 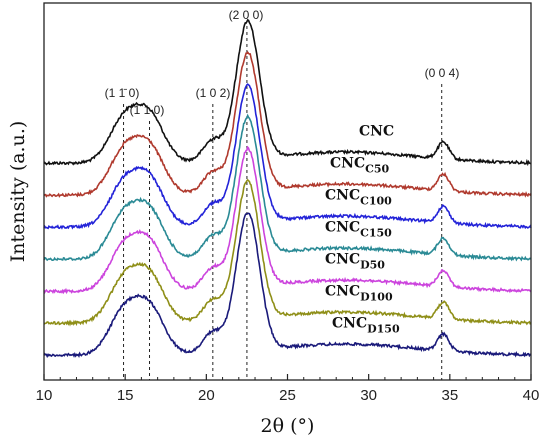 I want to click on y-axis-title: Intensity (a.u.), so click(x=18, y=192).